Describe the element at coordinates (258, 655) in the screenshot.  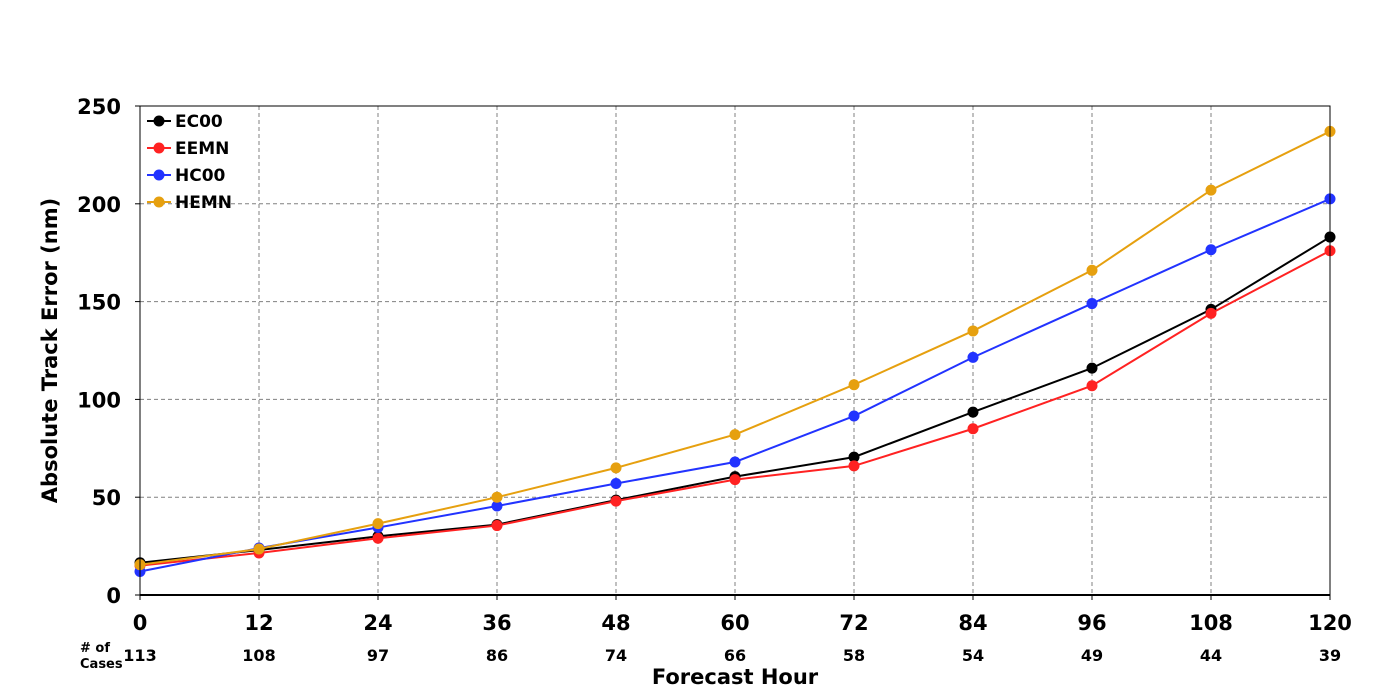
I see `case-count: 108` at that location.